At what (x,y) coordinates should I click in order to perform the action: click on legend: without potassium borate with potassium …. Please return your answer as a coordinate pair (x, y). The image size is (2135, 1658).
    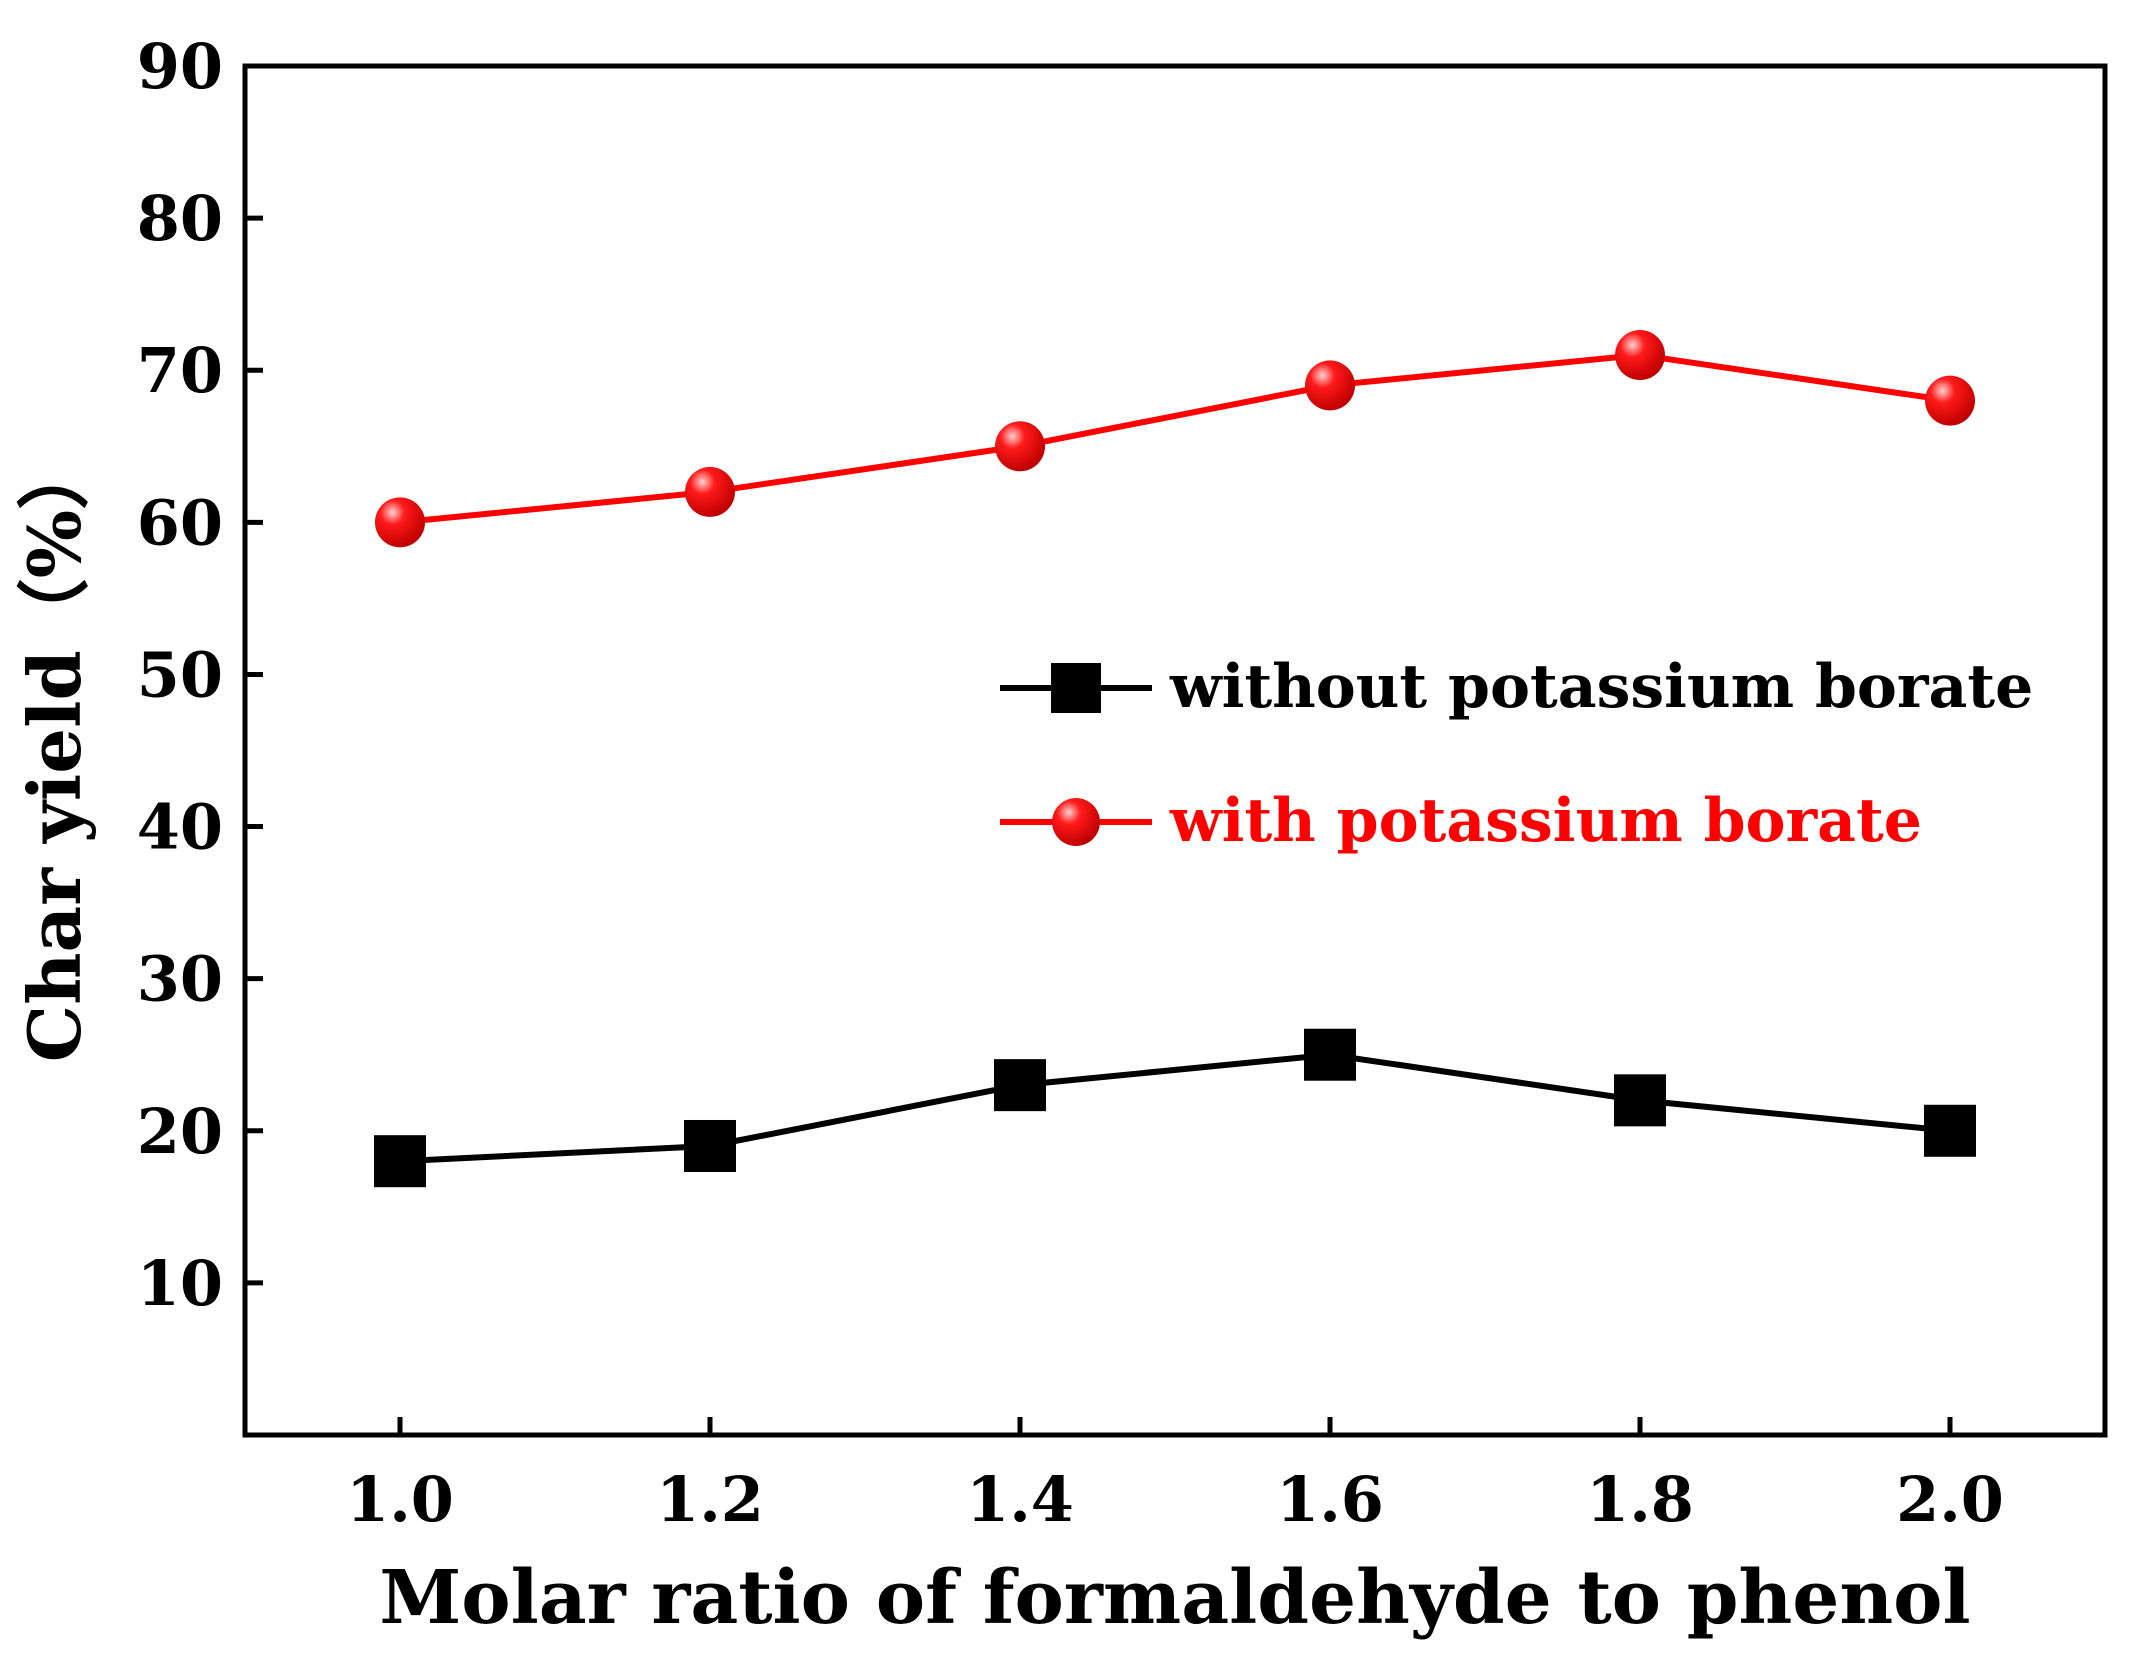
    Looking at the image, I should click on (1516, 754).